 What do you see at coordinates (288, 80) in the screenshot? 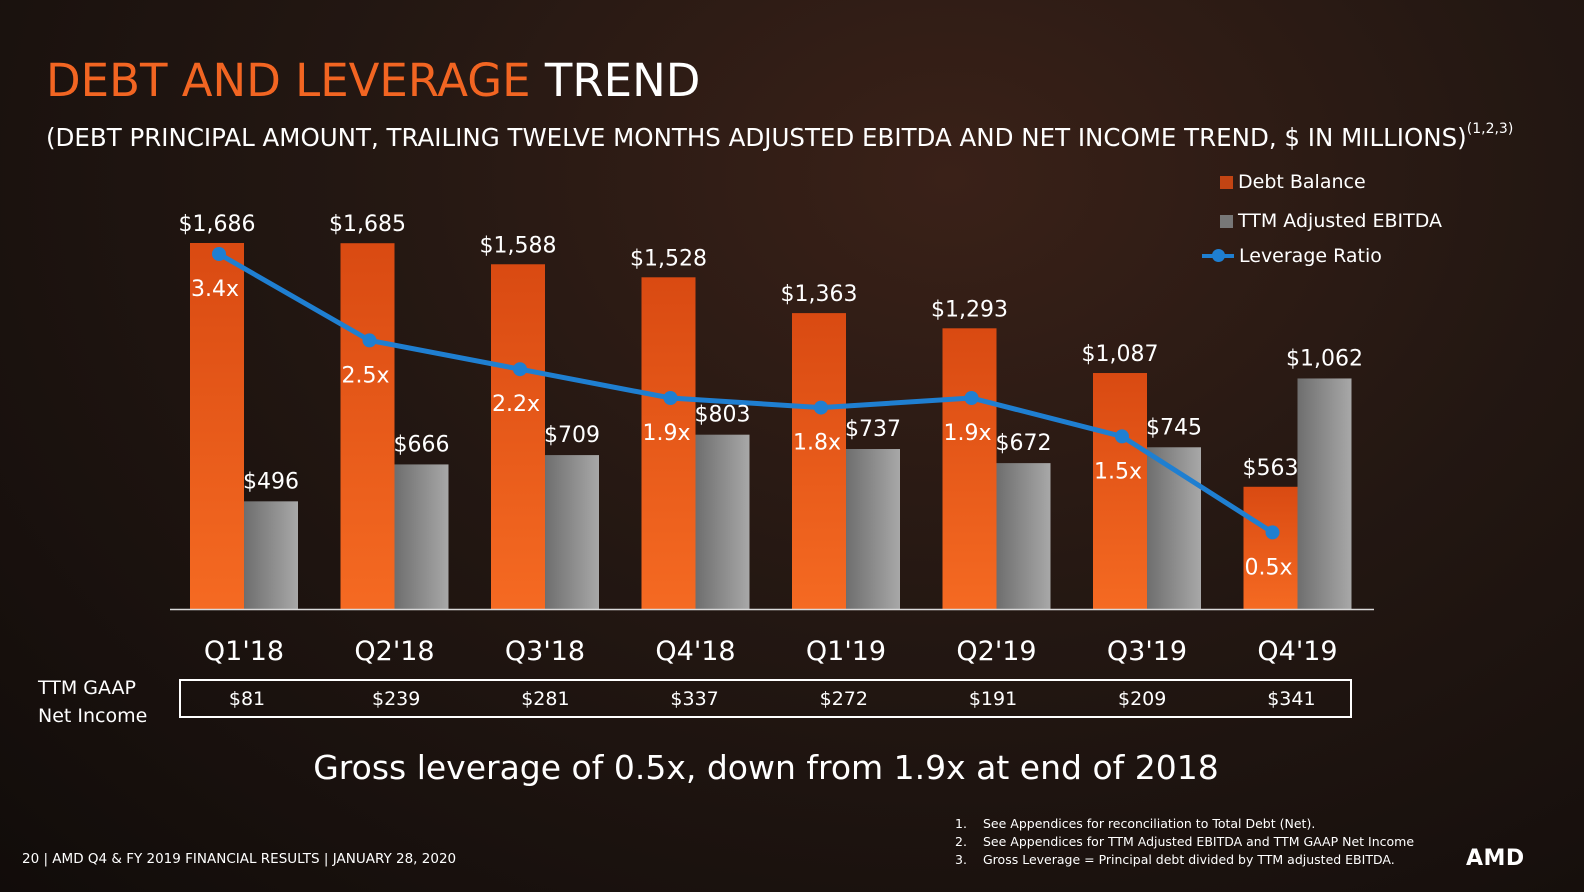
I see `title-accent: DEBT AND LEVERAGE` at bounding box center [288, 80].